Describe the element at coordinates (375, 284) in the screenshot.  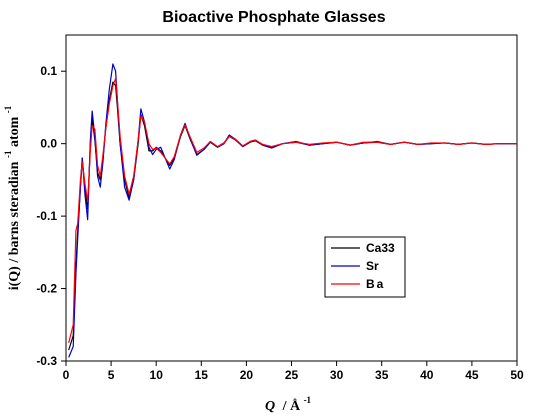
I see `legend-label-ba: Ba` at that location.